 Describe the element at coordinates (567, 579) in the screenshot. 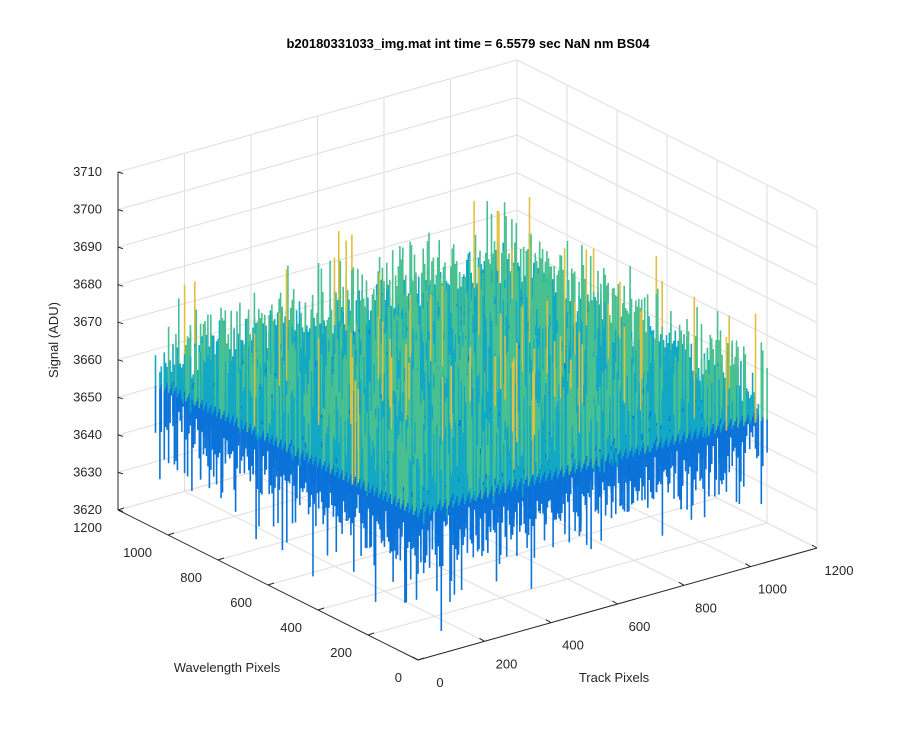

I see `grid-line-y` at that location.